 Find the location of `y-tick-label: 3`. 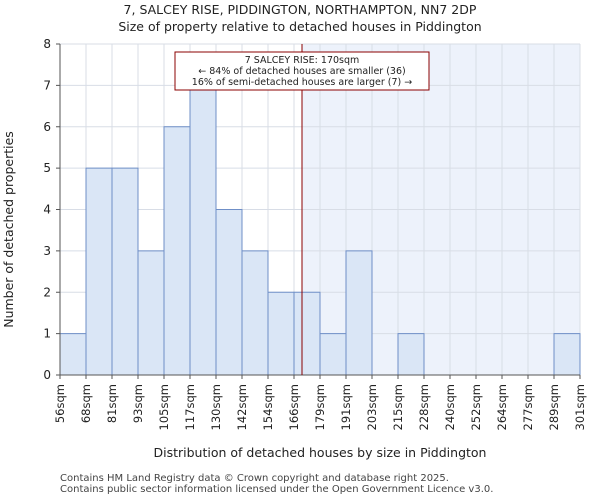

y-tick-label: 3 is located at coordinates (47, 251).